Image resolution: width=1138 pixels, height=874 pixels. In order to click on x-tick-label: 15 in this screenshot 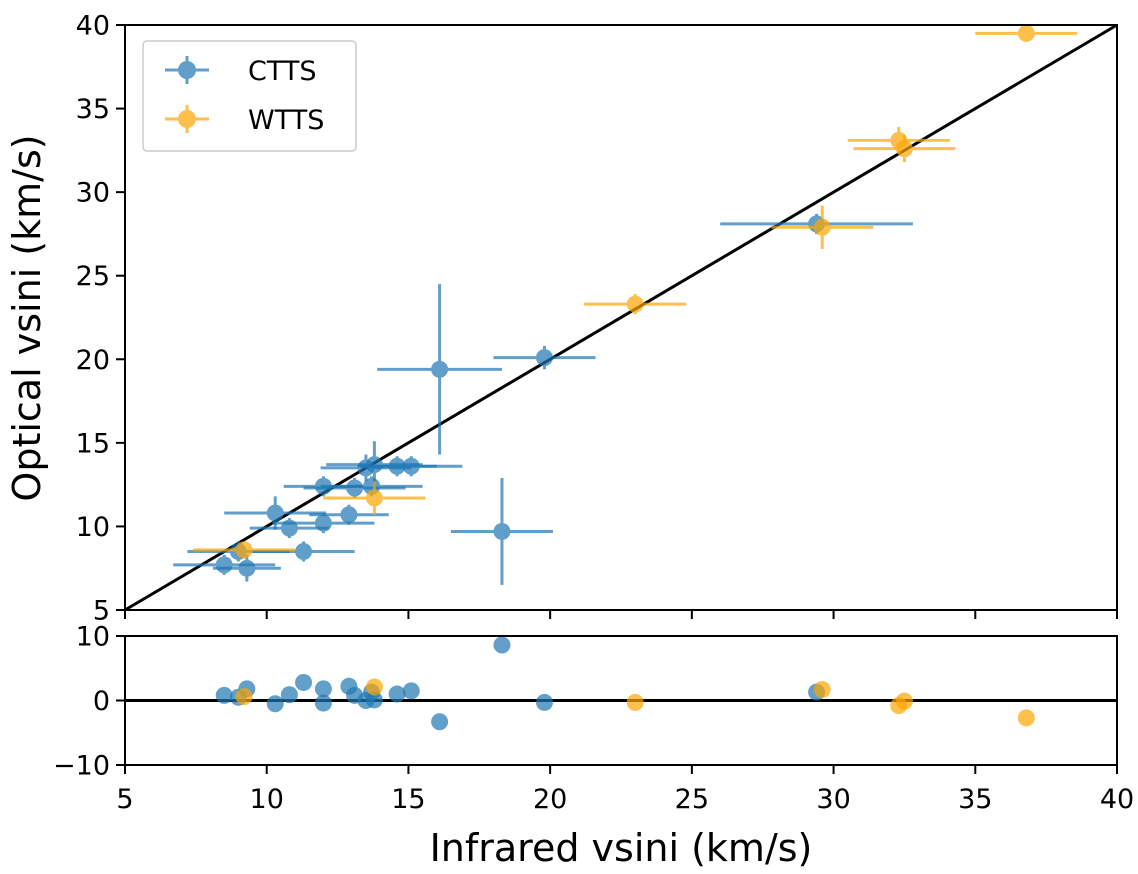, I will do `click(408, 799)`.